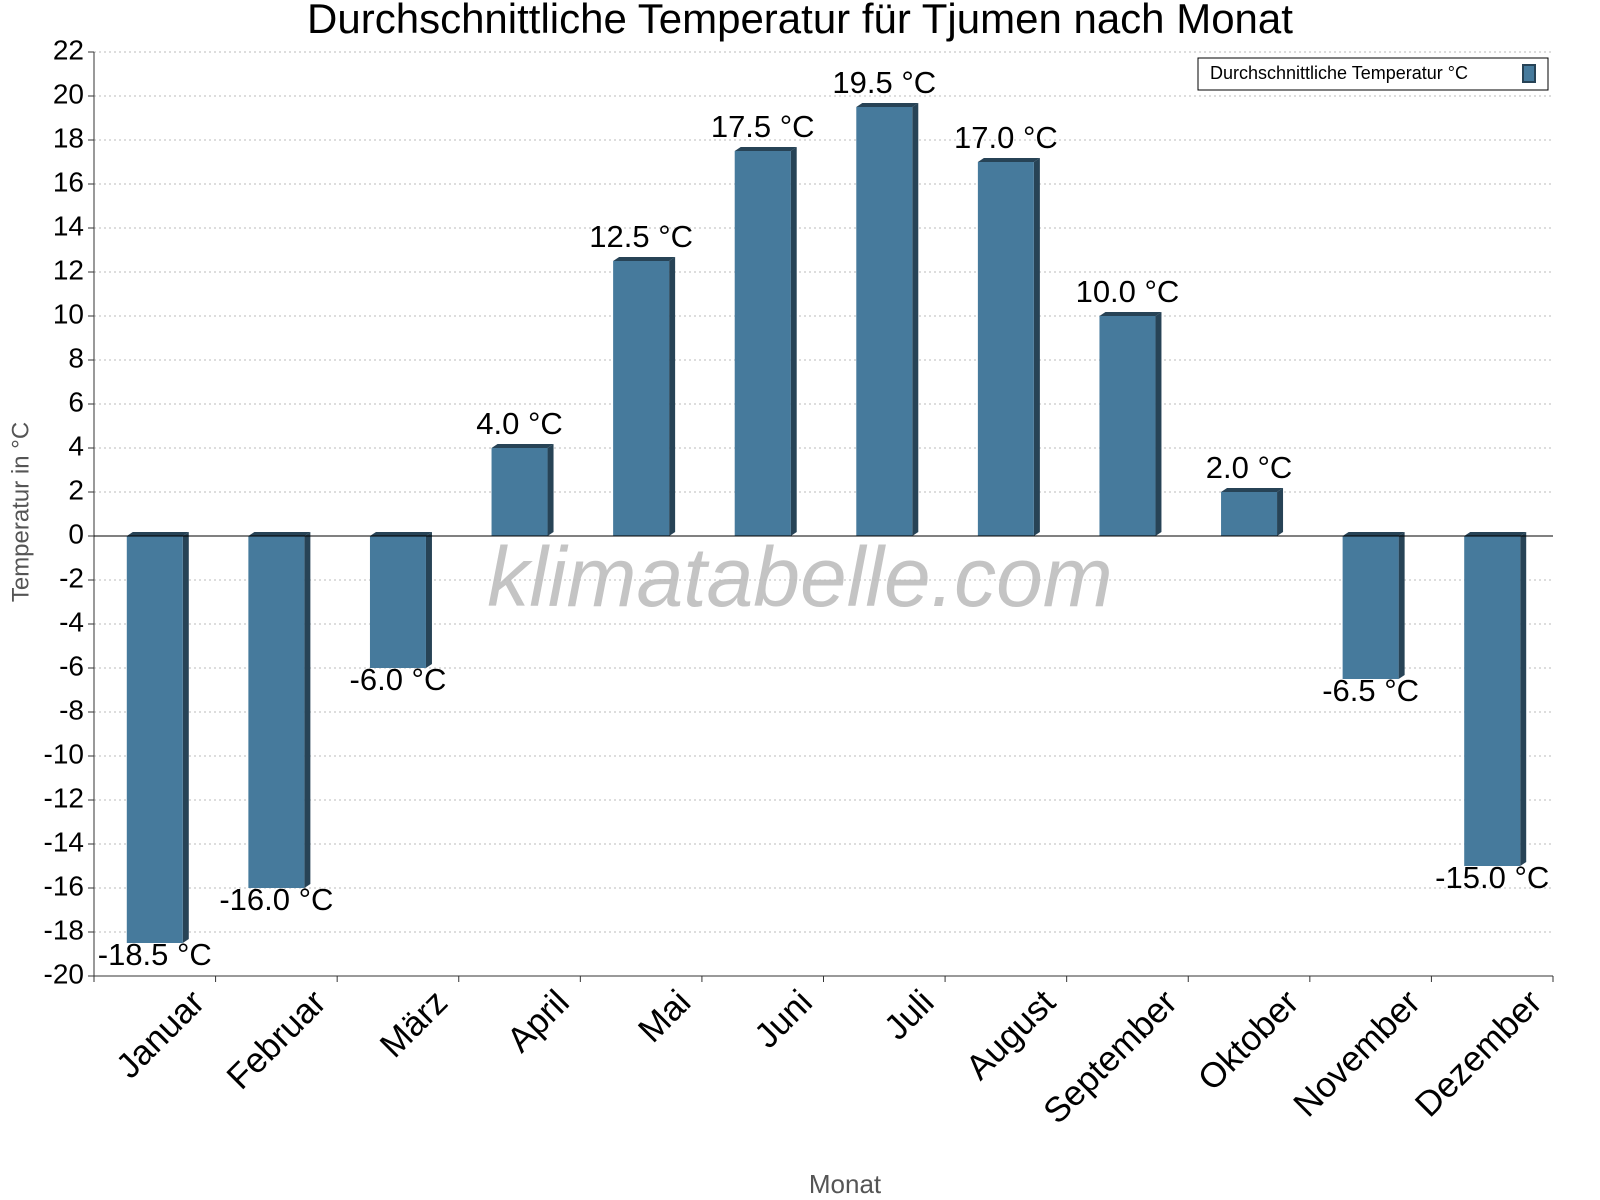 The image size is (1600, 1200). I want to click on y-tick-label: -2, so click(71, 577).